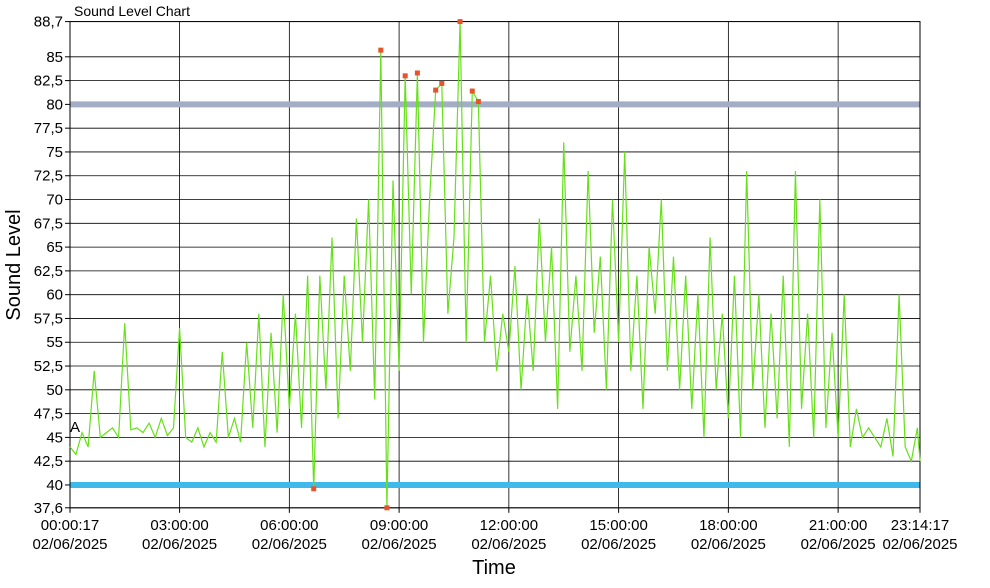  Describe the element at coordinates (69, 535) in the screenshot. I see `x-tick-label: 00:00:17 02/06/2025` at that location.